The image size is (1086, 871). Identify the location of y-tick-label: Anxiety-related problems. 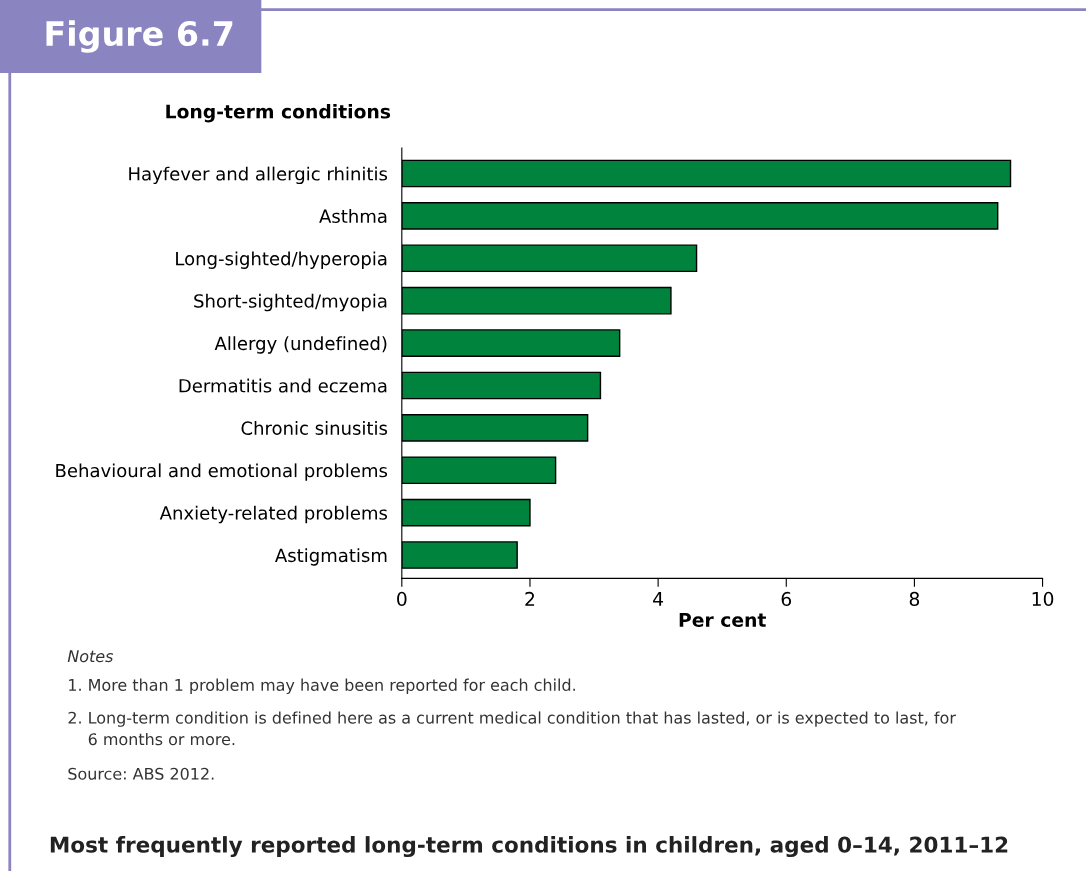
(273, 514).